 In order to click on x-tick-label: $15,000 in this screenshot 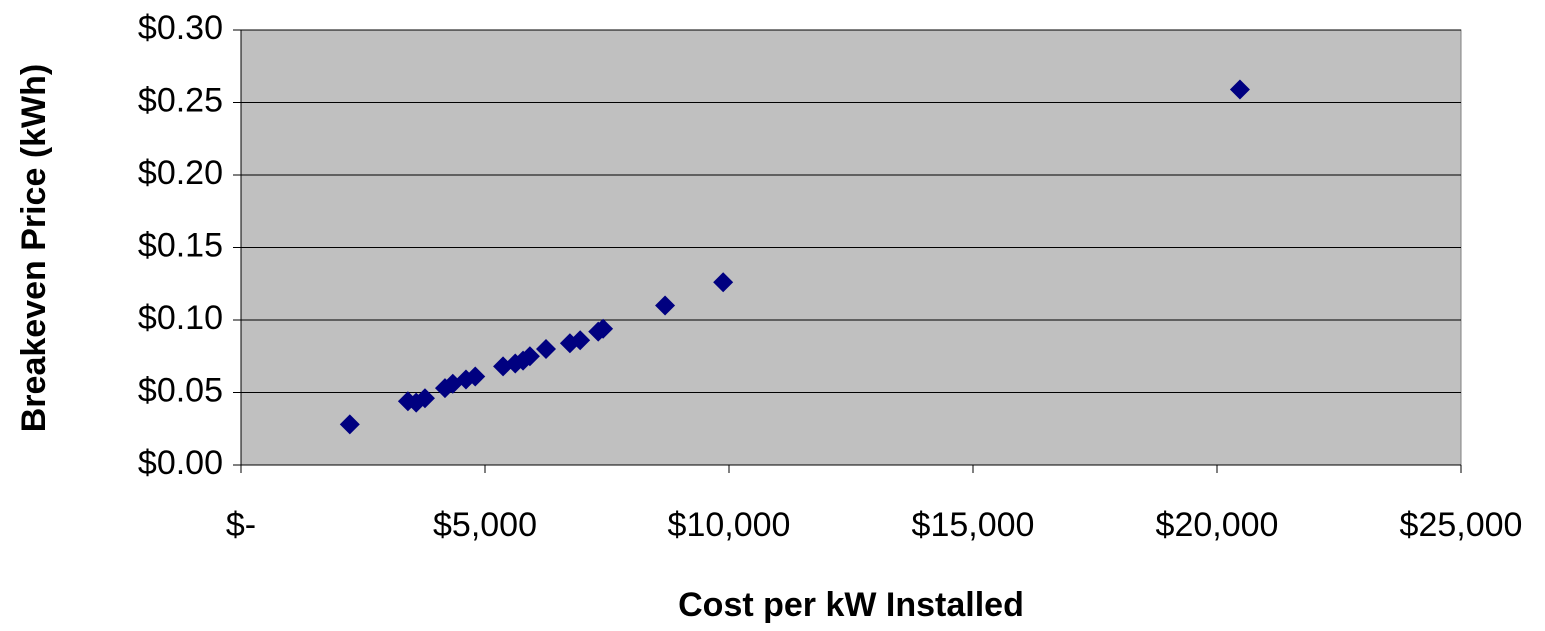, I will do `click(973, 525)`.